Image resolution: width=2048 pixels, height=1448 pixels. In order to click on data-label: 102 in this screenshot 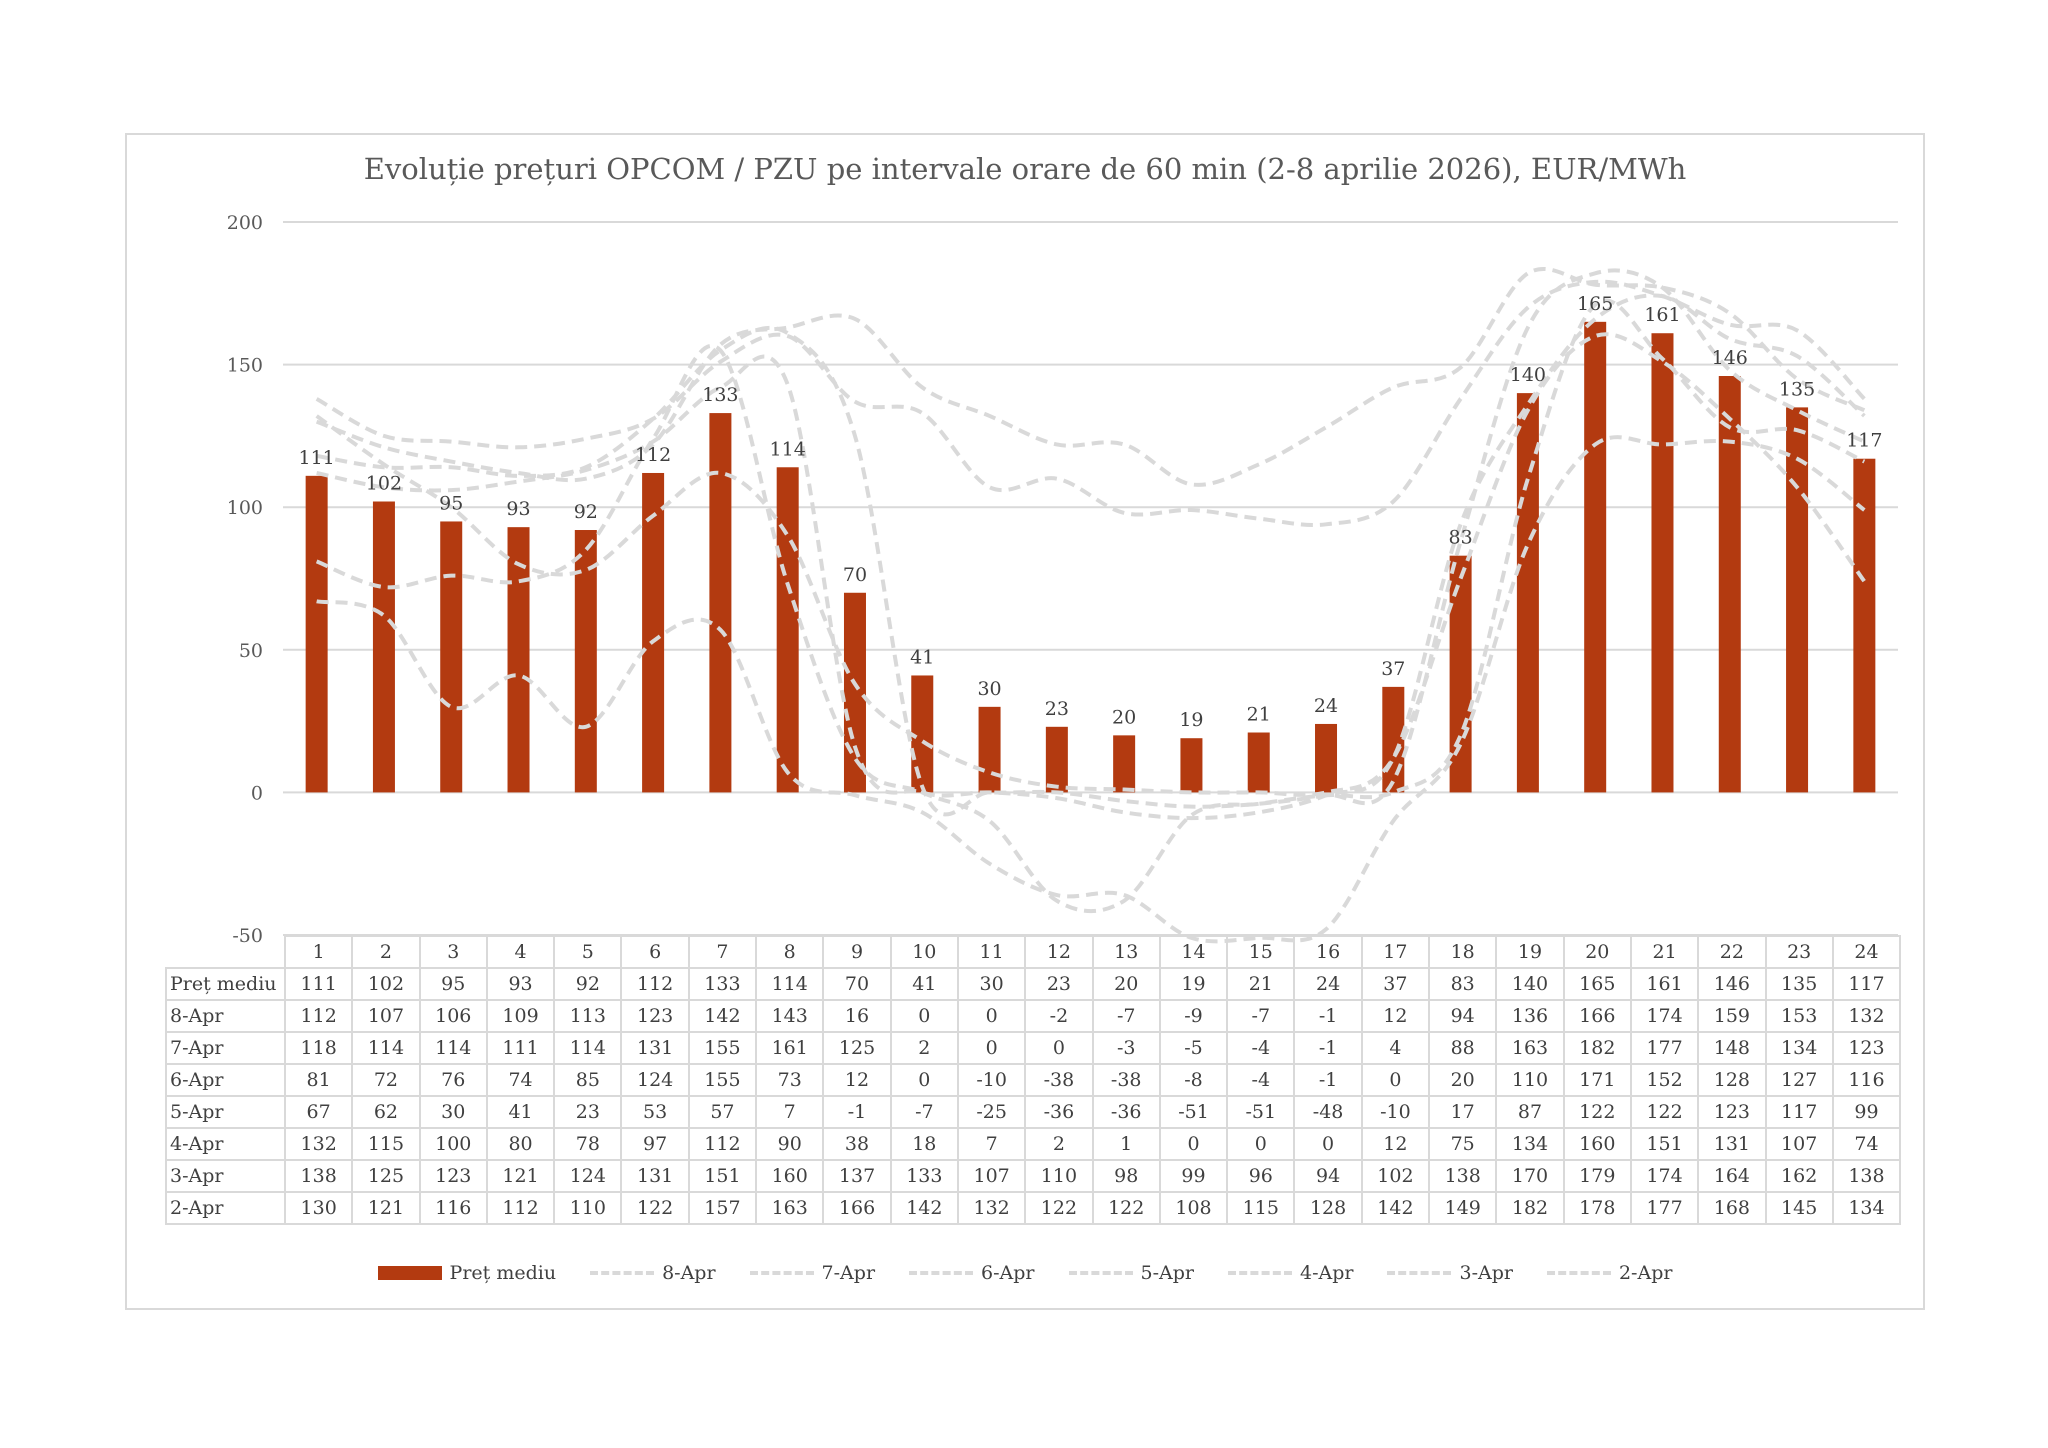, I will do `click(384, 483)`.